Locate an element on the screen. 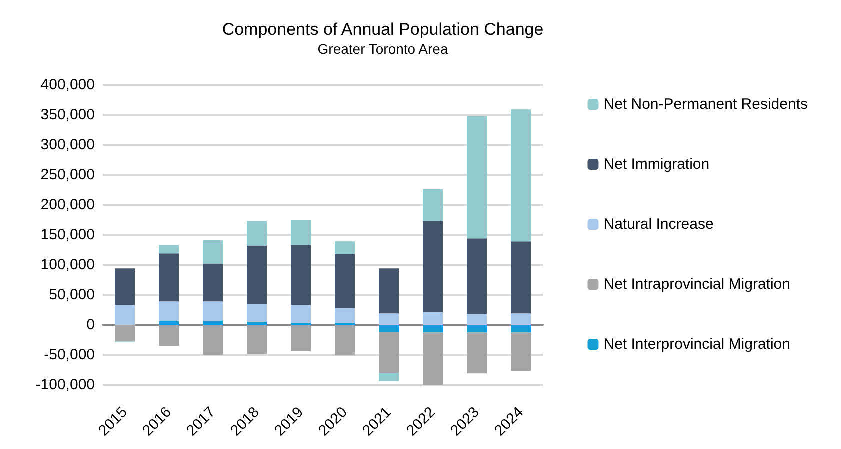 This screenshot has width=841, height=449. y-tick-label: 300,000 is located at coordinates (67, 145).